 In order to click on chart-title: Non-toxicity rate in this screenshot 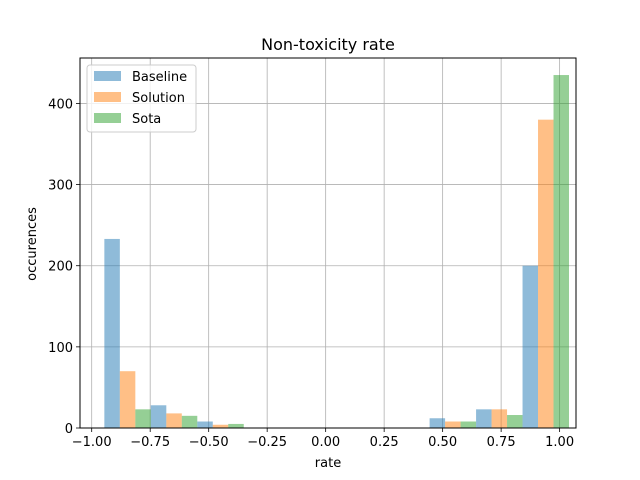, I will do `click(328, 44)`.